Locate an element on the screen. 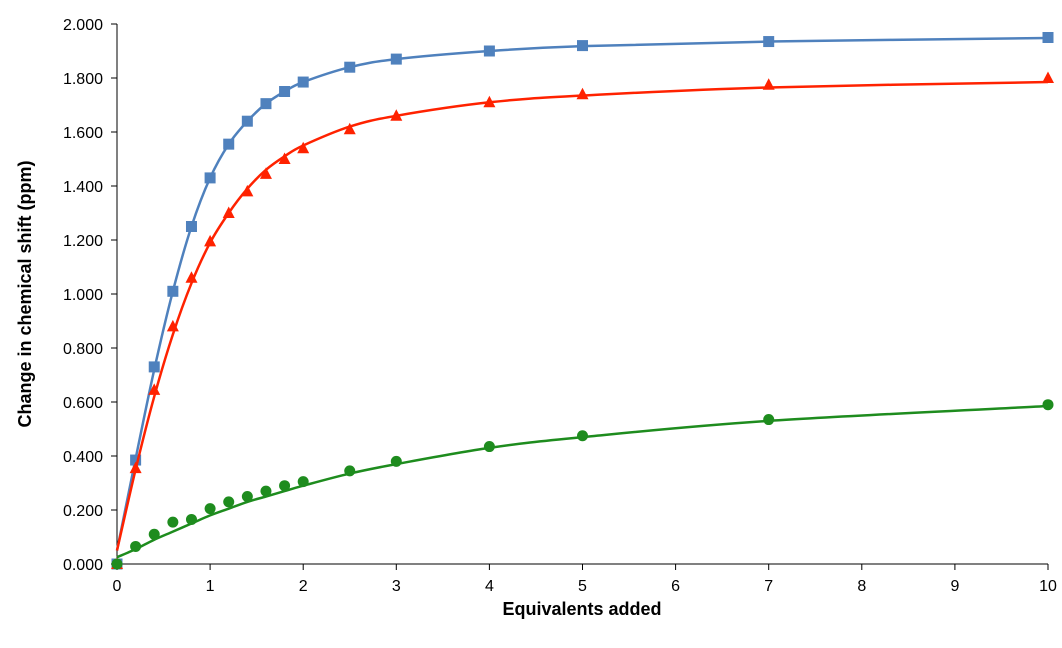  y-axis-title: Change in chemical shift (ppm) is located at coordinates (25, 293).